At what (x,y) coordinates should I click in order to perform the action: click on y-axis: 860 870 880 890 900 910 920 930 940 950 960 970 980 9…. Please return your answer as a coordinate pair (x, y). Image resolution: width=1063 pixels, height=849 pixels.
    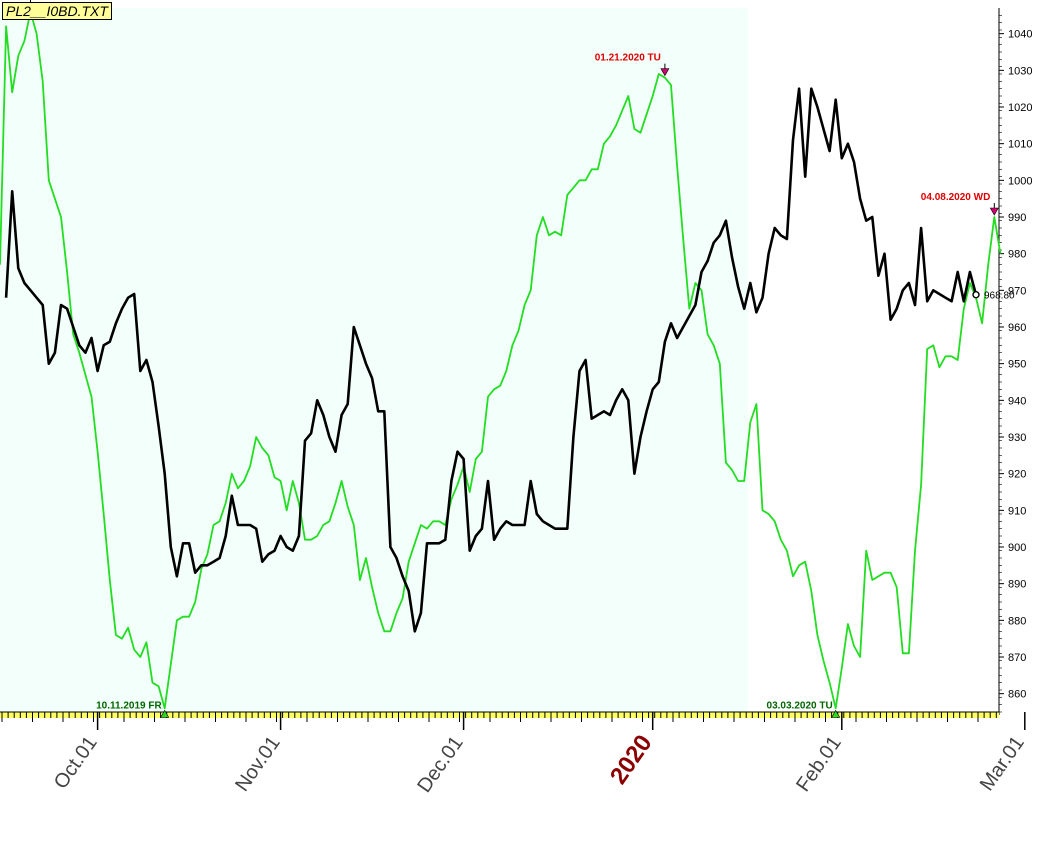
    Looking at the image, I should click on (1015, 364).